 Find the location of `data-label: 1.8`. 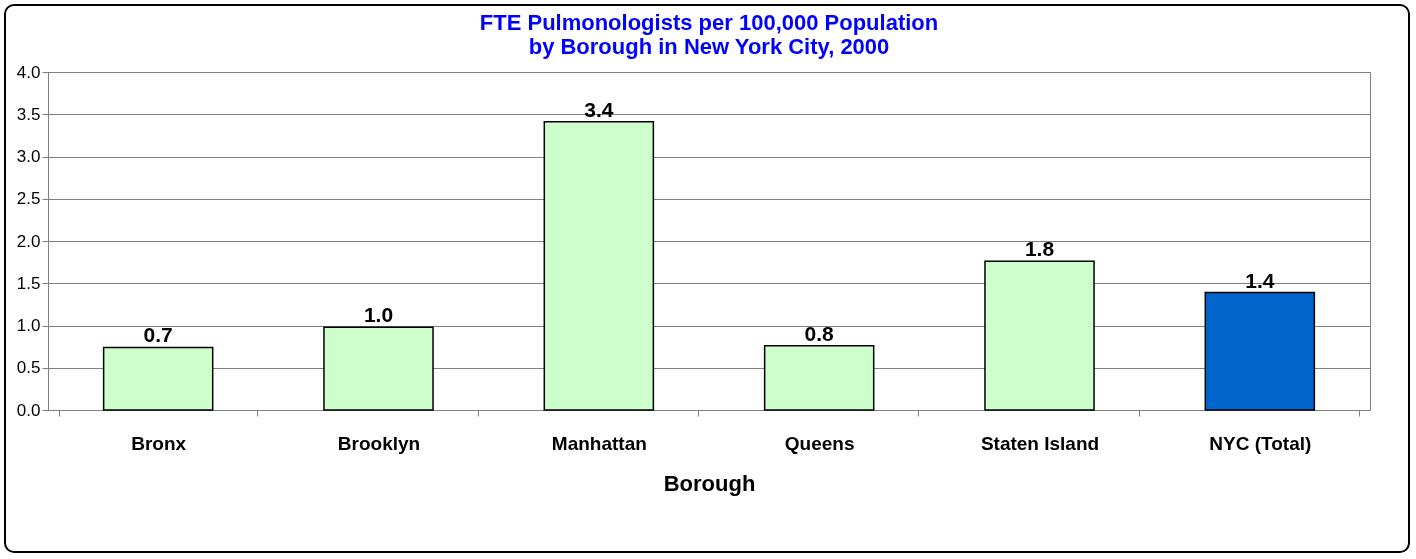

data-label: 1.8 is located at coordinates (1039, 249).